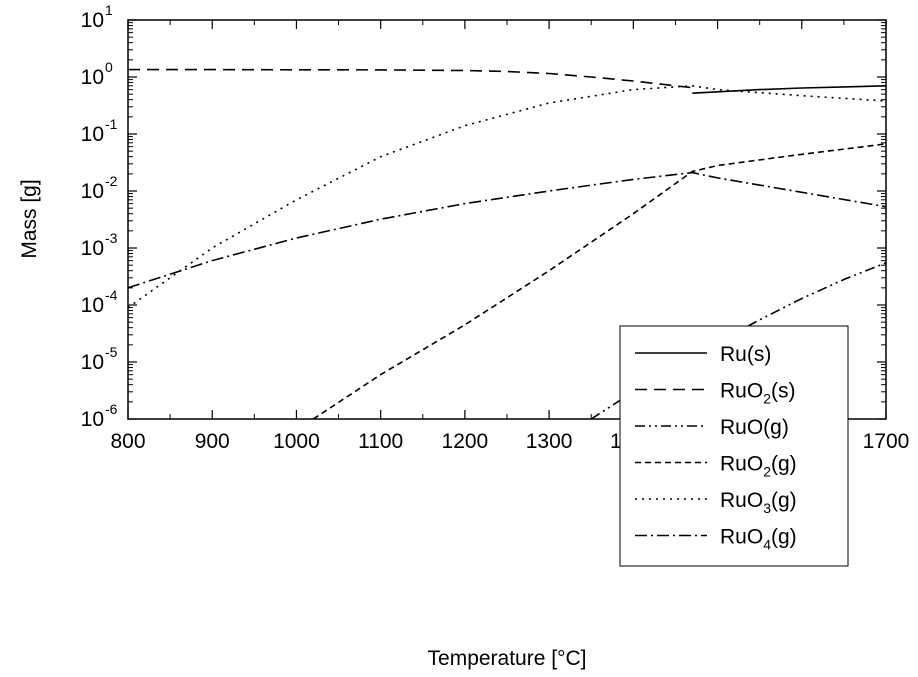  I want to click on legend: Ru(s) RuO2(s) RuO(g) RuO2(g) RuO3(g) RuO4(g), so click(734, 446).